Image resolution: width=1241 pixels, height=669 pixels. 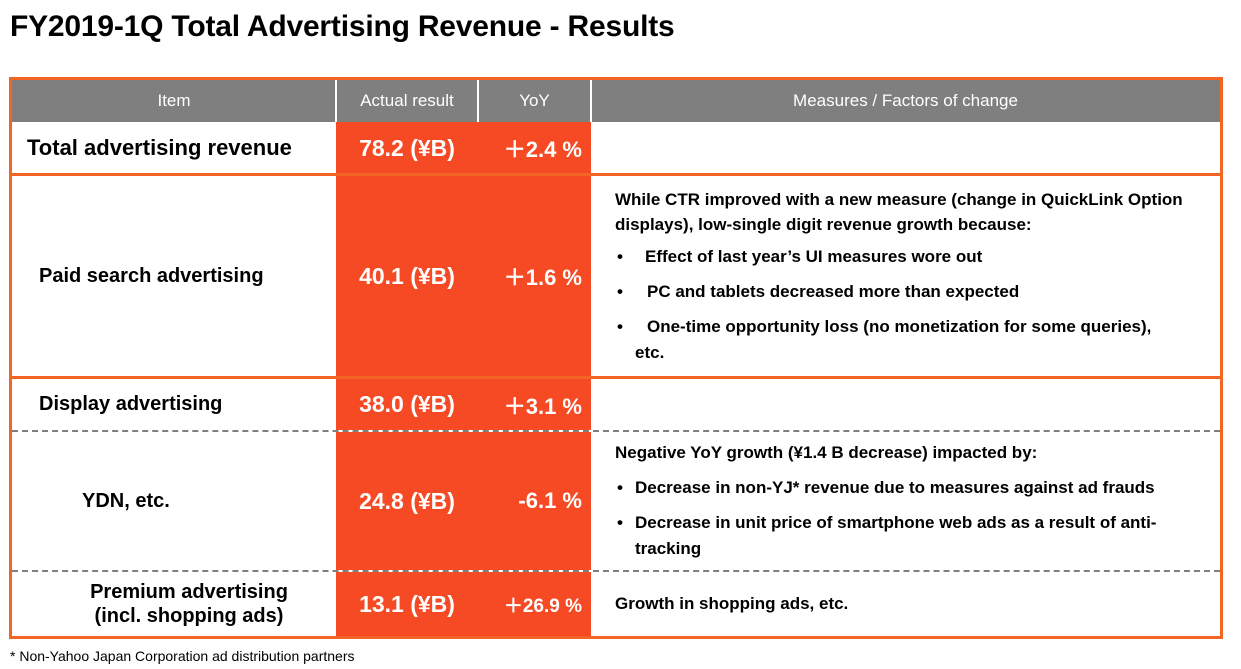 What do you see at coordinates (534, 404) in the screenshot?
I see `yoy-value: ＋3.1 %` at bounding box center [534, 404].